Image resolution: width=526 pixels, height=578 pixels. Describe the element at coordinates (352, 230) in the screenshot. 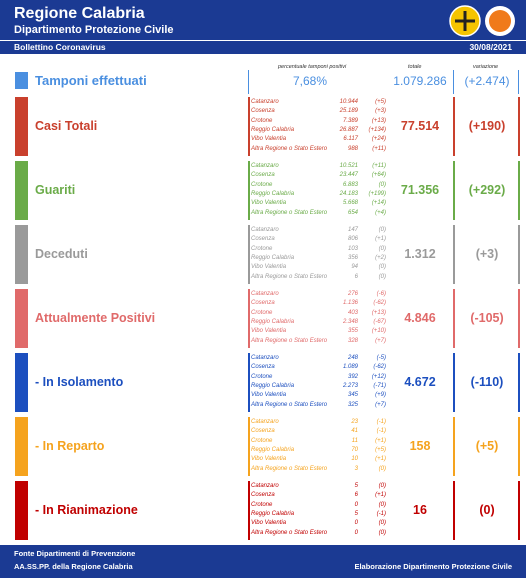

I see `province-value: 147` at that location.